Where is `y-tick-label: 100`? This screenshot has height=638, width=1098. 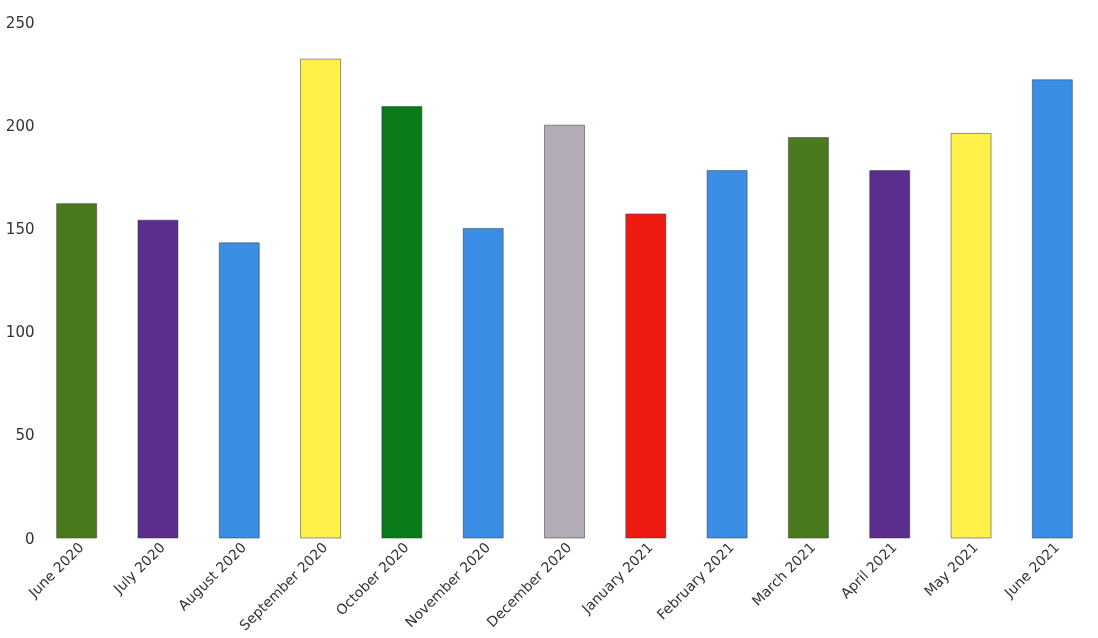
y-tick-label: 100 is located at coordinates (20, 332).